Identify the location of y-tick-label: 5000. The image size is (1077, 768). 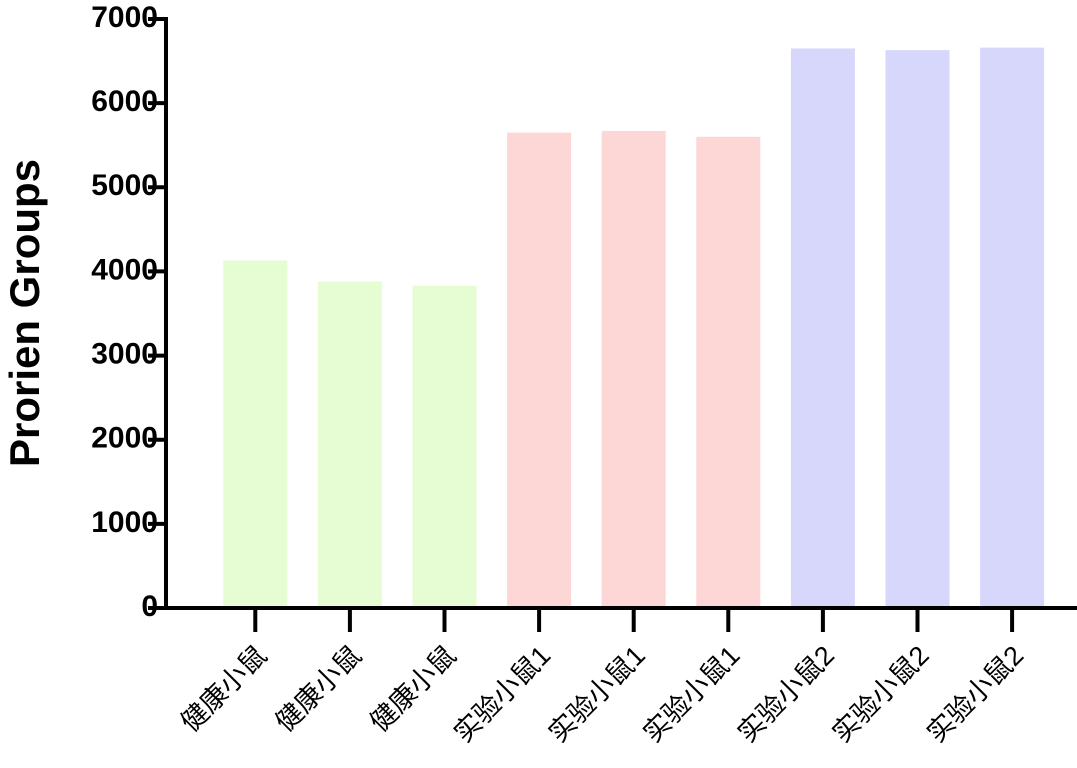
(124, 185).